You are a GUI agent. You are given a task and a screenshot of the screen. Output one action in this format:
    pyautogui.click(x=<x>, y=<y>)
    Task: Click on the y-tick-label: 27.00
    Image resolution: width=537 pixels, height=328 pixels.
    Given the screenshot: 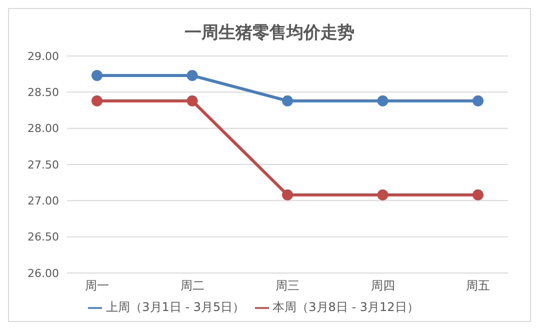 What is the action you would take?
    pyautogui.click(x=43, y=201)
    